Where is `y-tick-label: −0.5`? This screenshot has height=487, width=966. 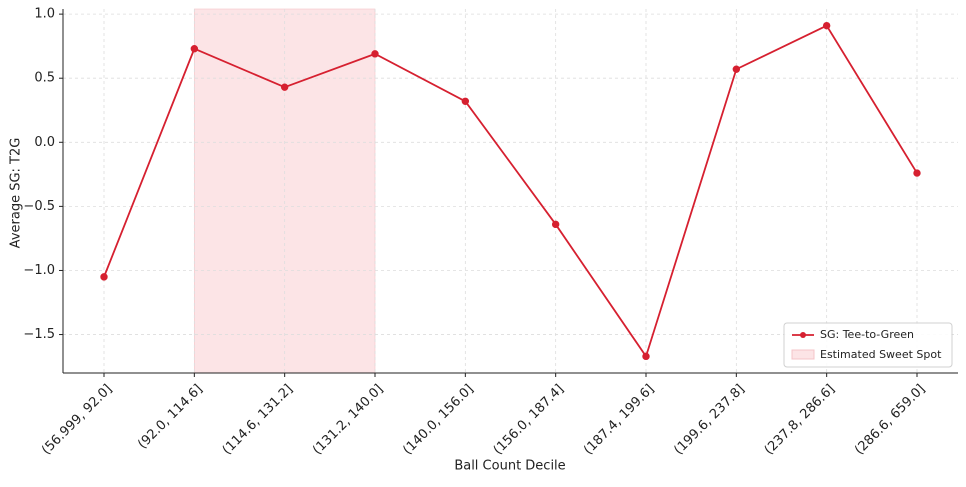 y-tick-label: −0.5 is located at coordinates (39, 206).